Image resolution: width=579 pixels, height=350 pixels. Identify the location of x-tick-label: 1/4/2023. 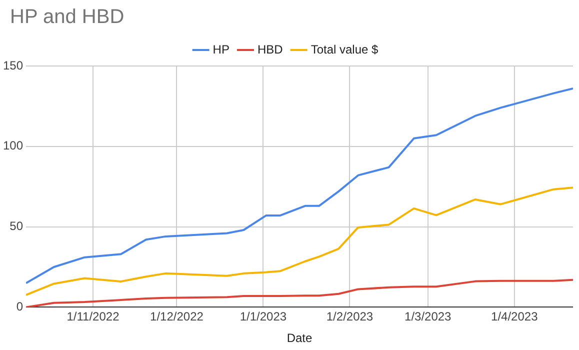
(514, 317).